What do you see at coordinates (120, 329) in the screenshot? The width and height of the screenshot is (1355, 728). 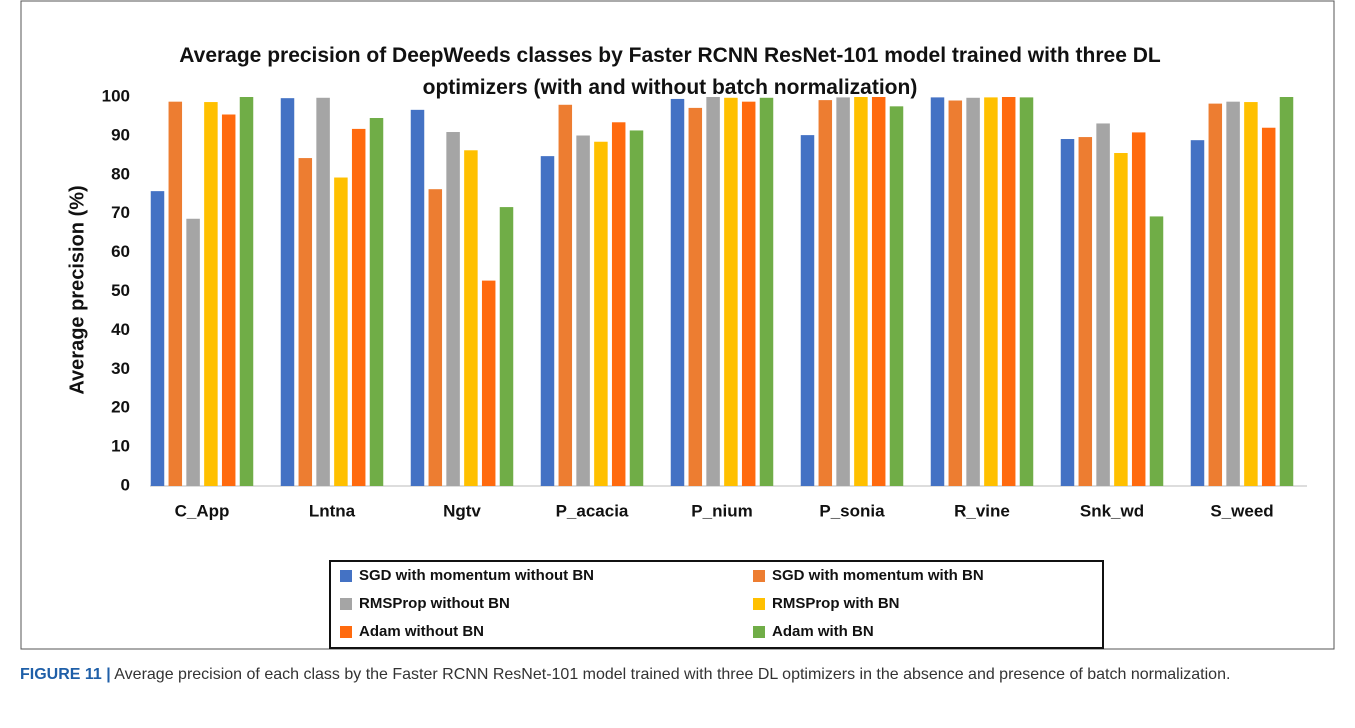 I see `y-tick-label: 40` at bounding box center [120, 329].